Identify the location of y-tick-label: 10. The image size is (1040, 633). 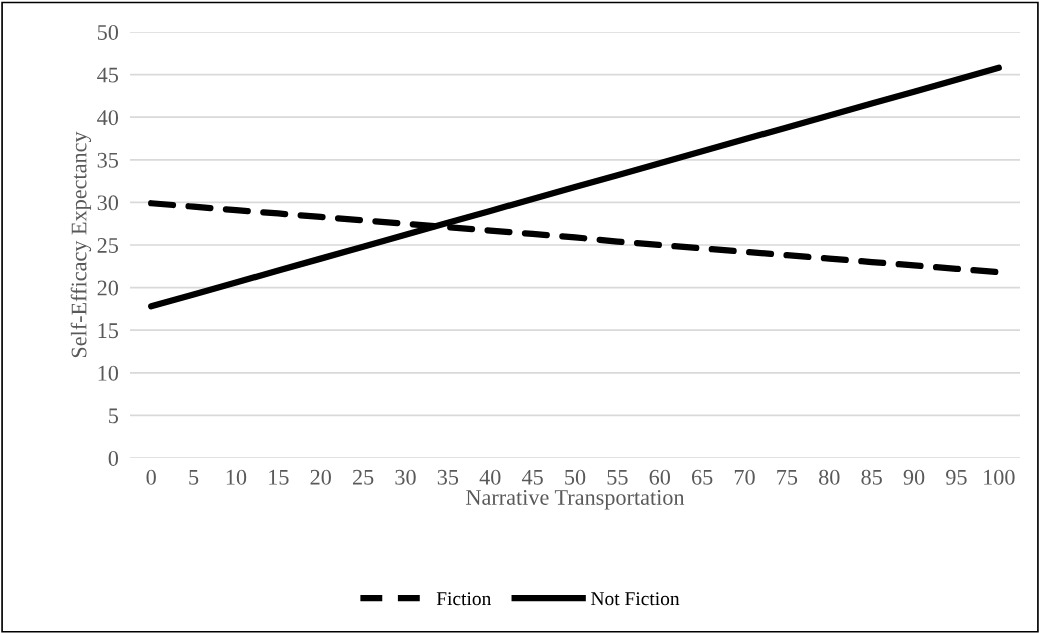
(108, 373).